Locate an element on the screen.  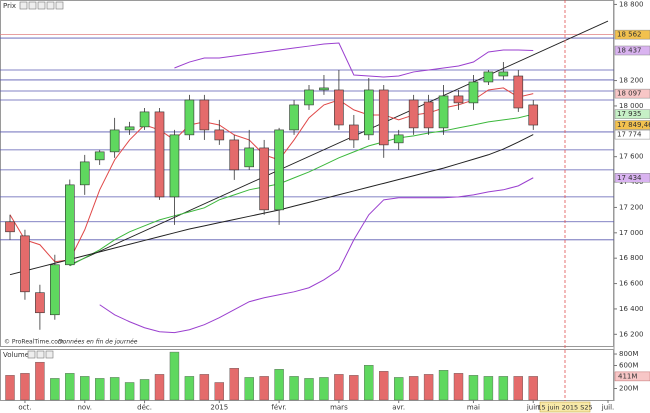
price-marker-label: 18 097 is located at coordinates (629, 94).